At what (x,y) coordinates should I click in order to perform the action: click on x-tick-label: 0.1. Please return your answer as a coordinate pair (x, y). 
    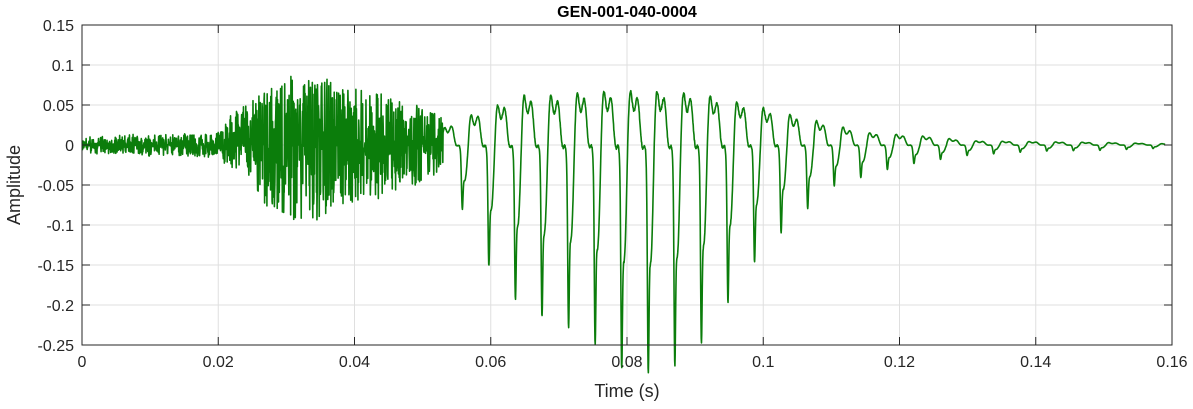
    Looking at the image, I should click on (763, 362).